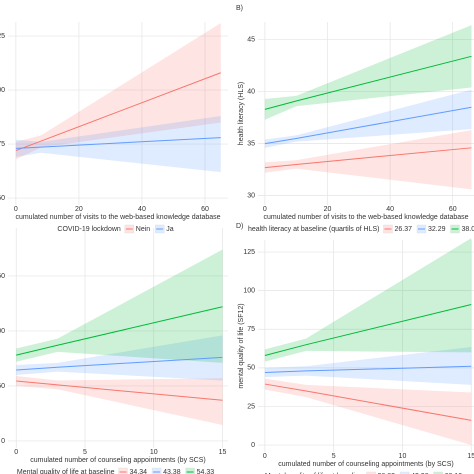  What do you see at coordinates (251, 40) in the screenshot?
I see `y-tick-label: 45` at bounding box center [251, 40].